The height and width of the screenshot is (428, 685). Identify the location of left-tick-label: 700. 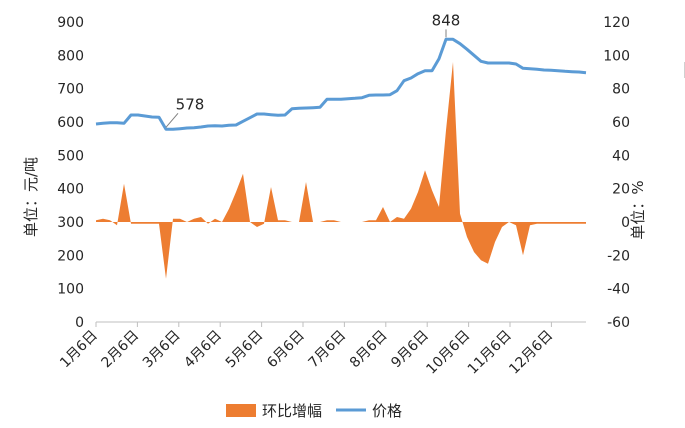
(70, 90).